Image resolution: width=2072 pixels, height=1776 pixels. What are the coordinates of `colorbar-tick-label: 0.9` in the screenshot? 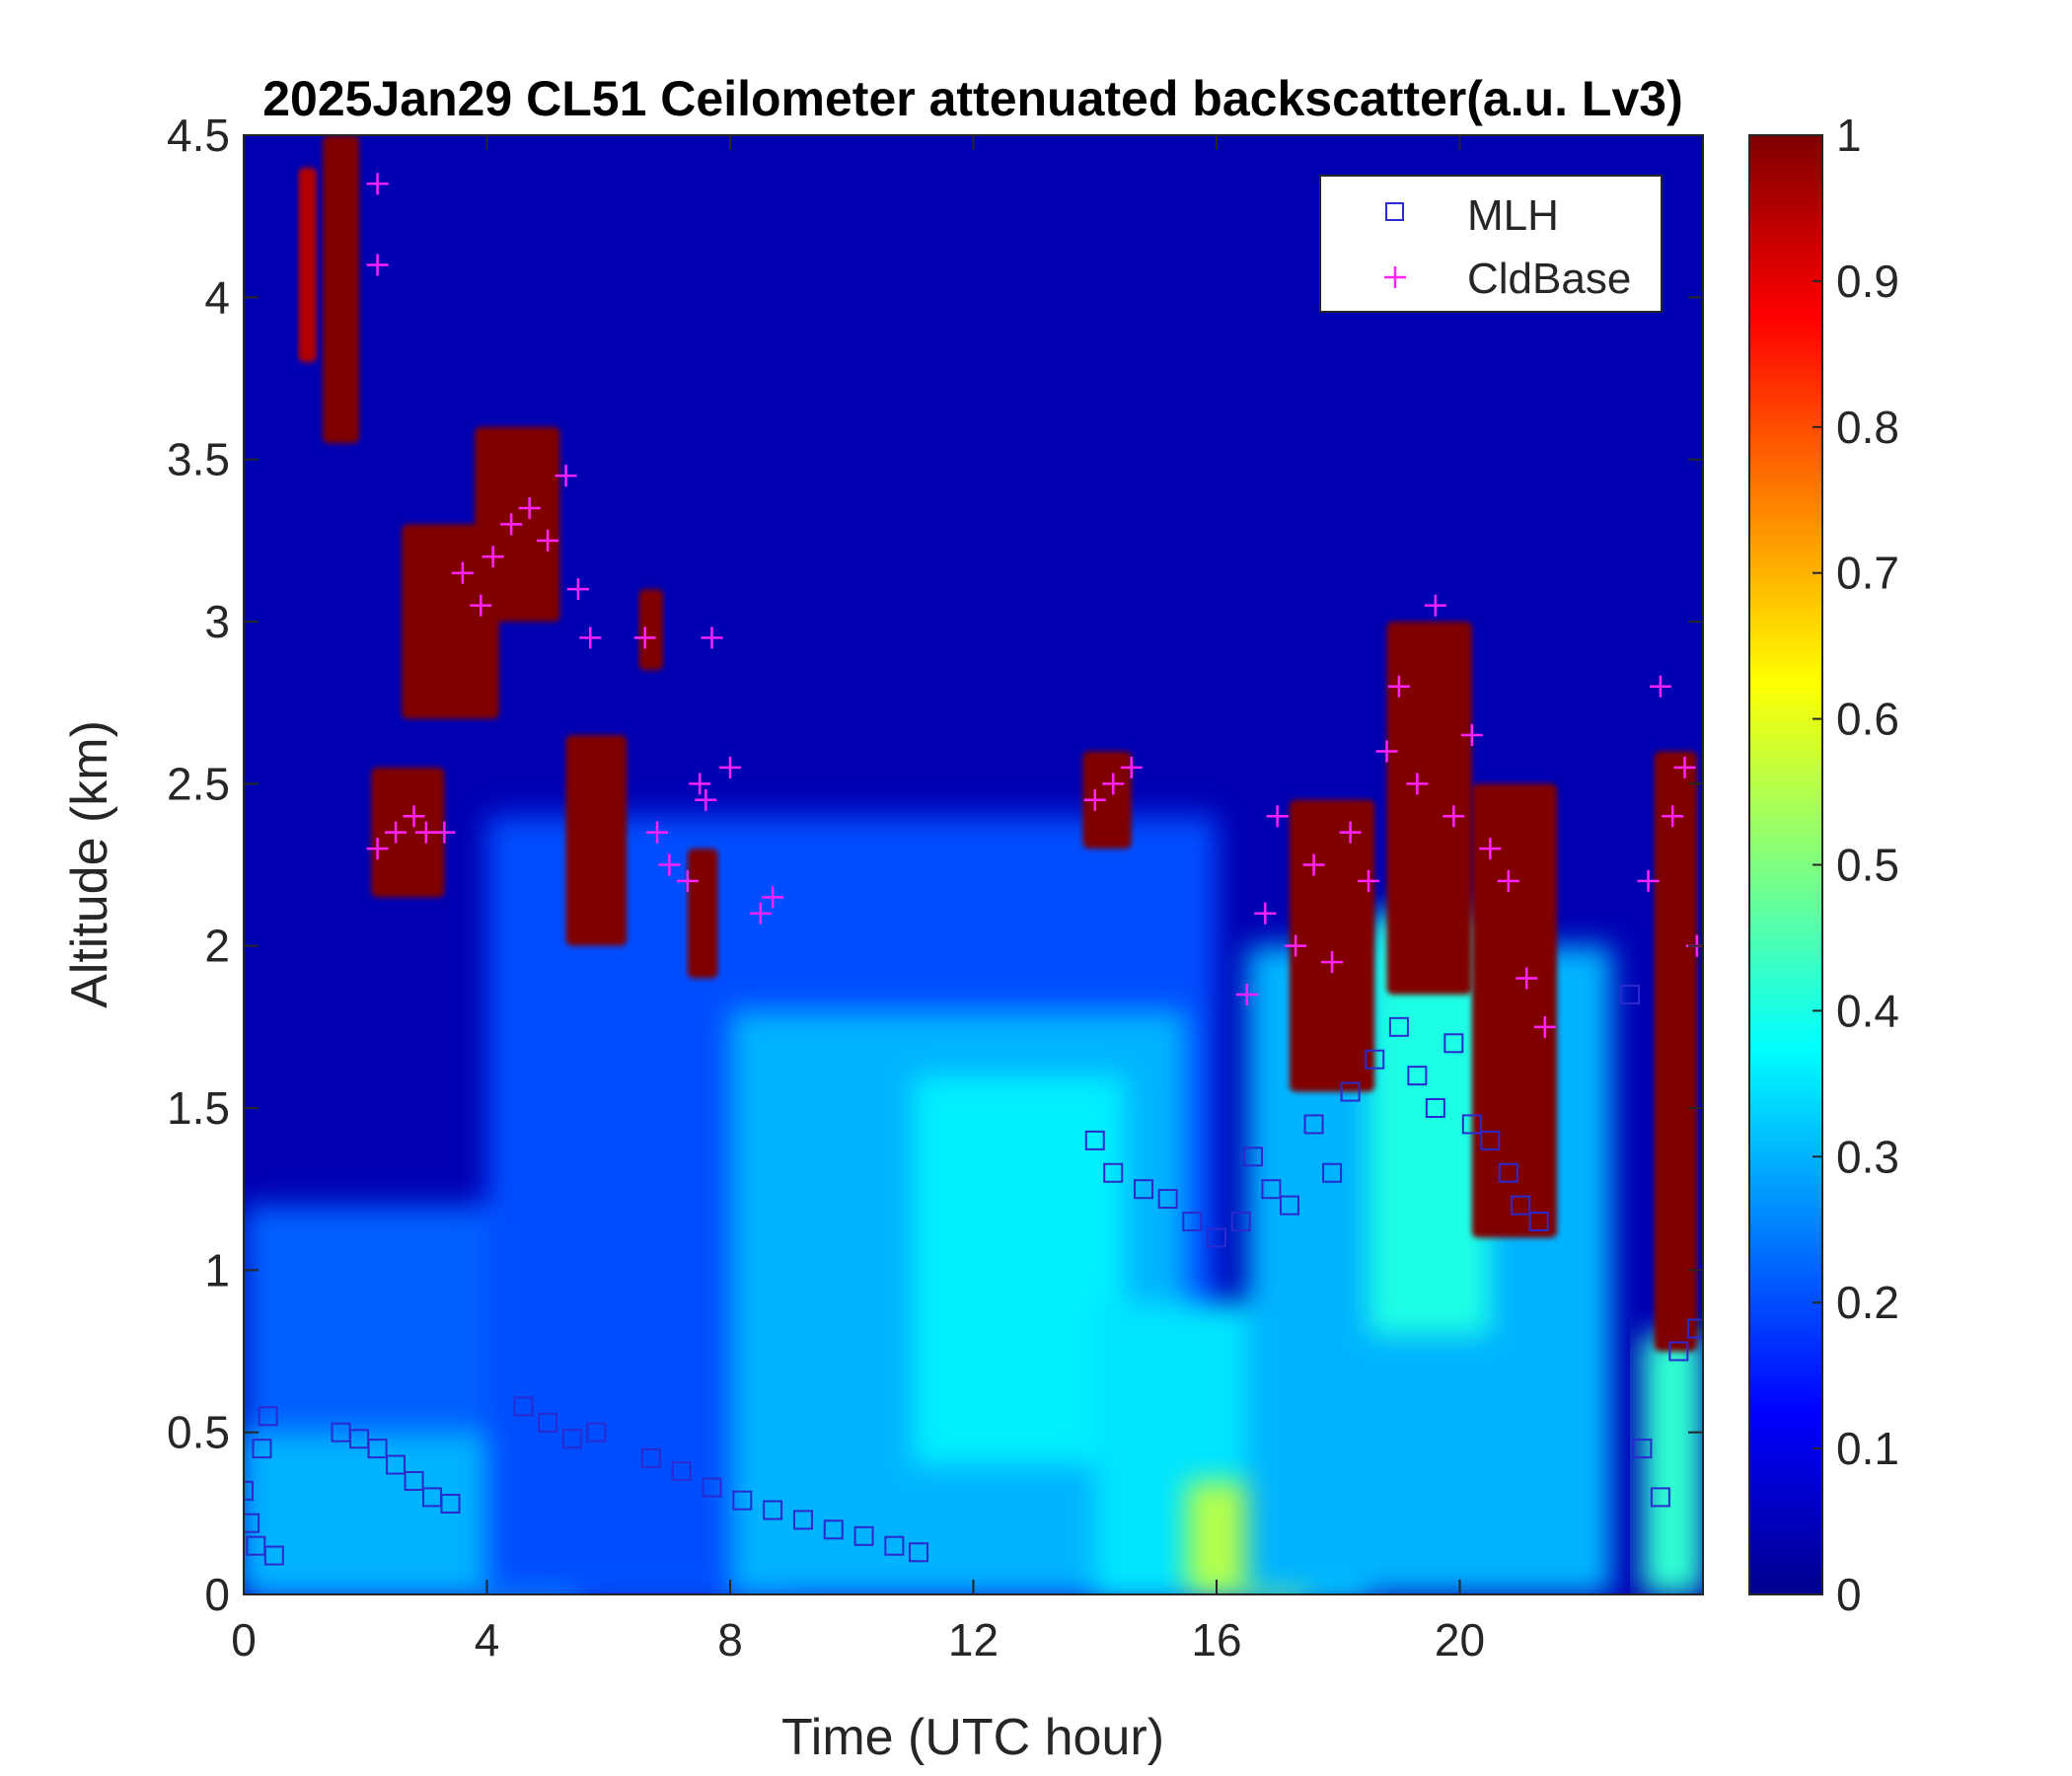 It's located at (1868, 281).